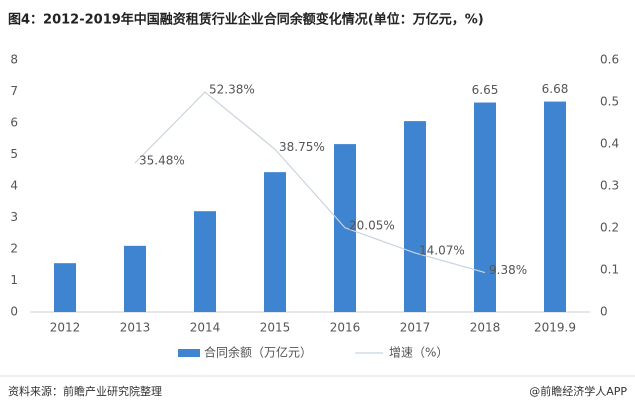 The width and height of the screenshot is (635, 412). I want to click on x-tick-label: 2013, so click(135, 328).